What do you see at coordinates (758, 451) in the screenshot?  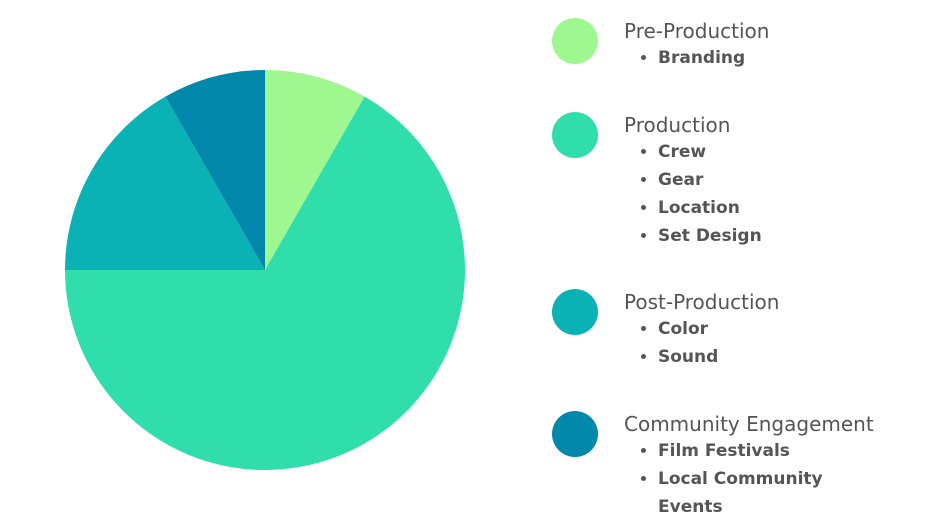 I see `legend-item: Film Festivals` at bounding box center [758, 451].